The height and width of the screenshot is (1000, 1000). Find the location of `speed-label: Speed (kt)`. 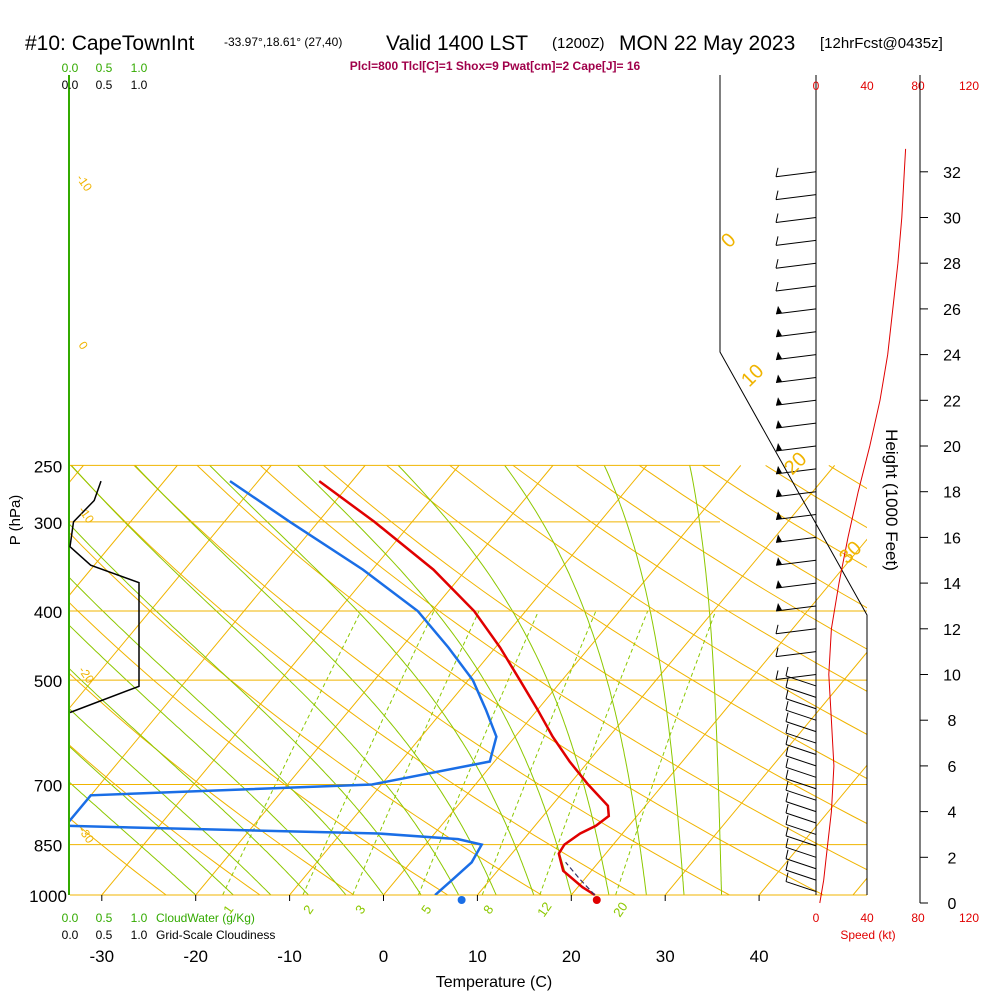

speed-label: Speed (kt) is located at coordinates (867, 935).